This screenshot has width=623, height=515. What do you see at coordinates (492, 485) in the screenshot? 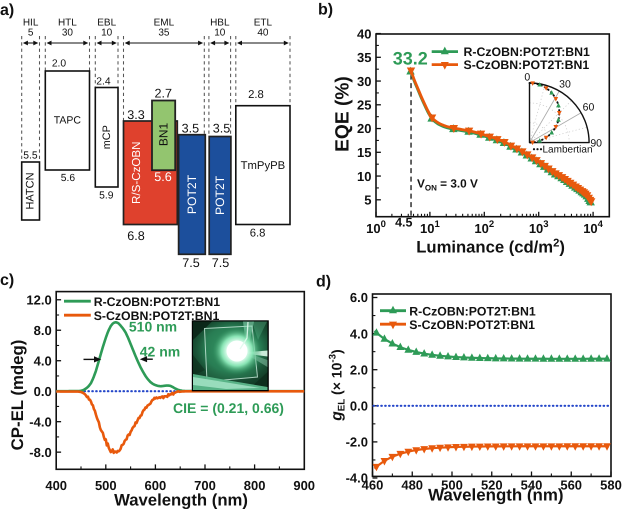
I see `svg-text: 520` at bounding box center [492, 485].